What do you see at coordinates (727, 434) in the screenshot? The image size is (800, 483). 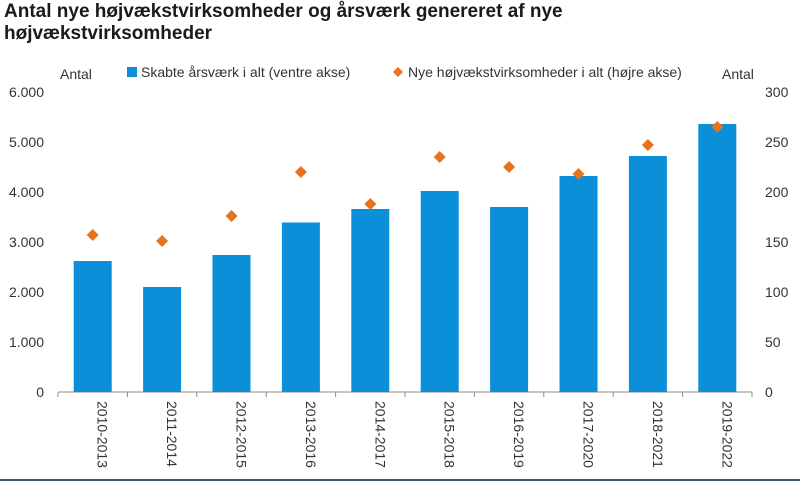 I see `category-label: 2019-2022` at bounding box center [727, 434].